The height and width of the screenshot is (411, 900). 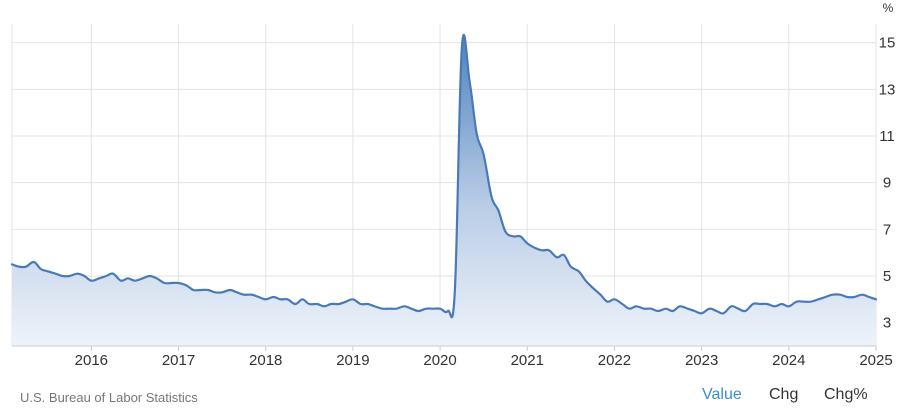 What do you see at coordinates (887, 136) in the screenshot?
I see `y-tick-label: 11` at bounding box center [887, 136].